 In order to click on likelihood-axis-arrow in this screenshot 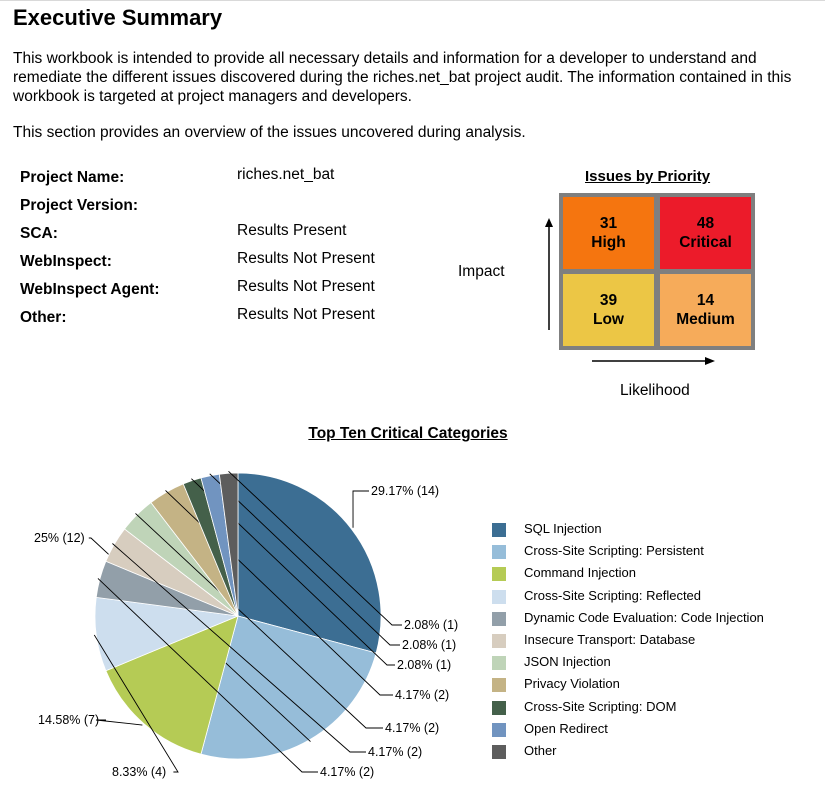, I will do `click(653, 361)`.